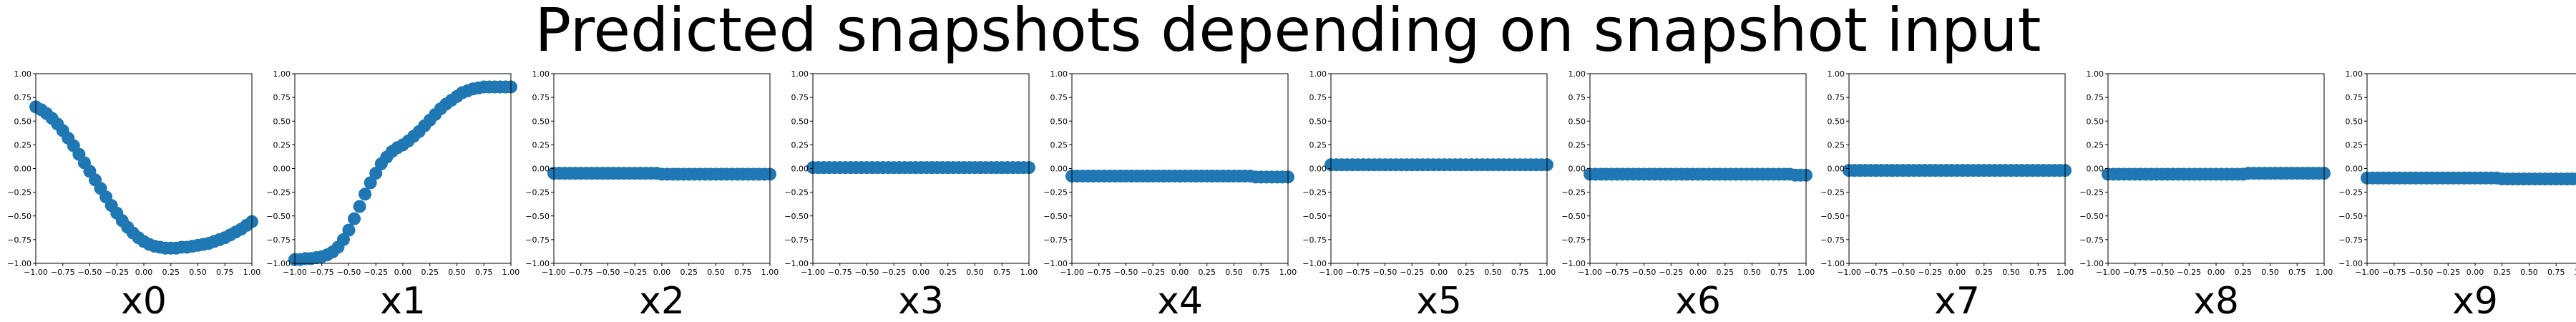  Describe the element at coordinates (1180, 301) in the screenshot. I see `x-axis-label: x4` at that location.